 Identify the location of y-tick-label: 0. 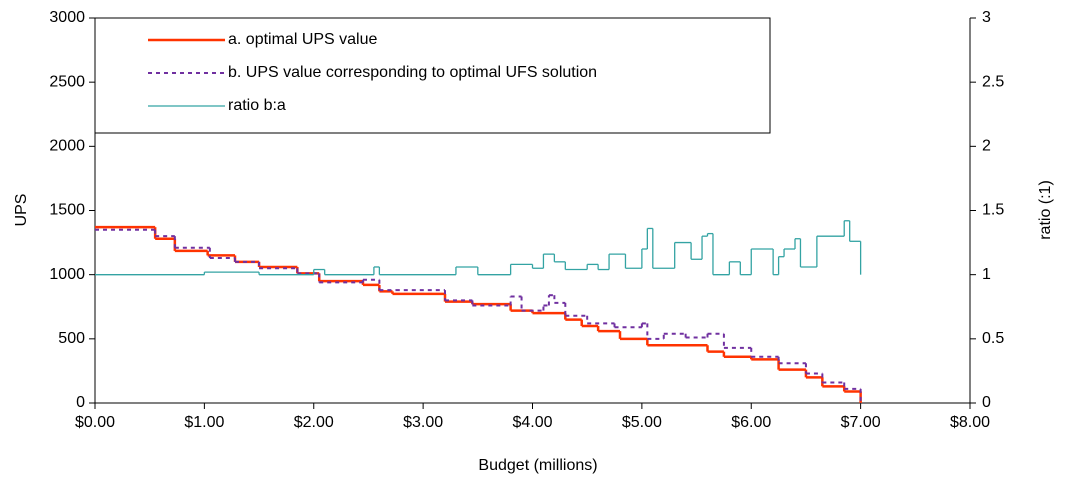
(80, 402).